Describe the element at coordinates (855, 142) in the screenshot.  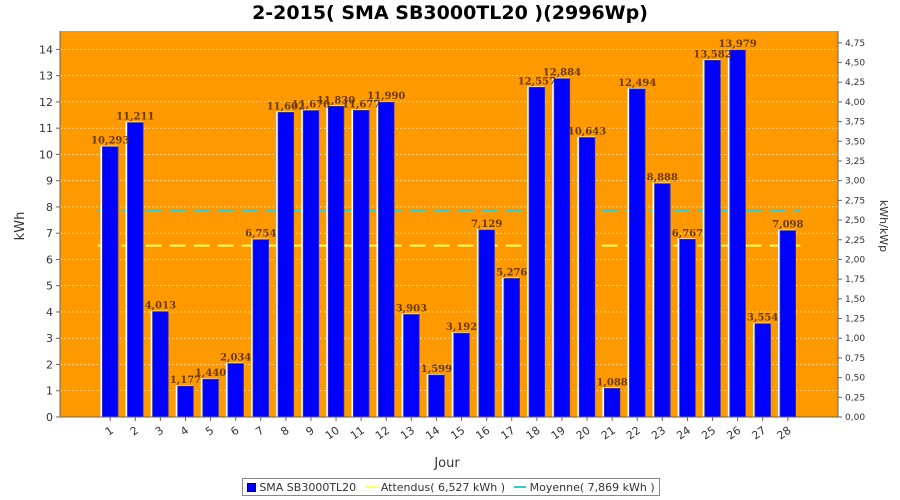
I see `y2-tick-label: 3,50` at that location.